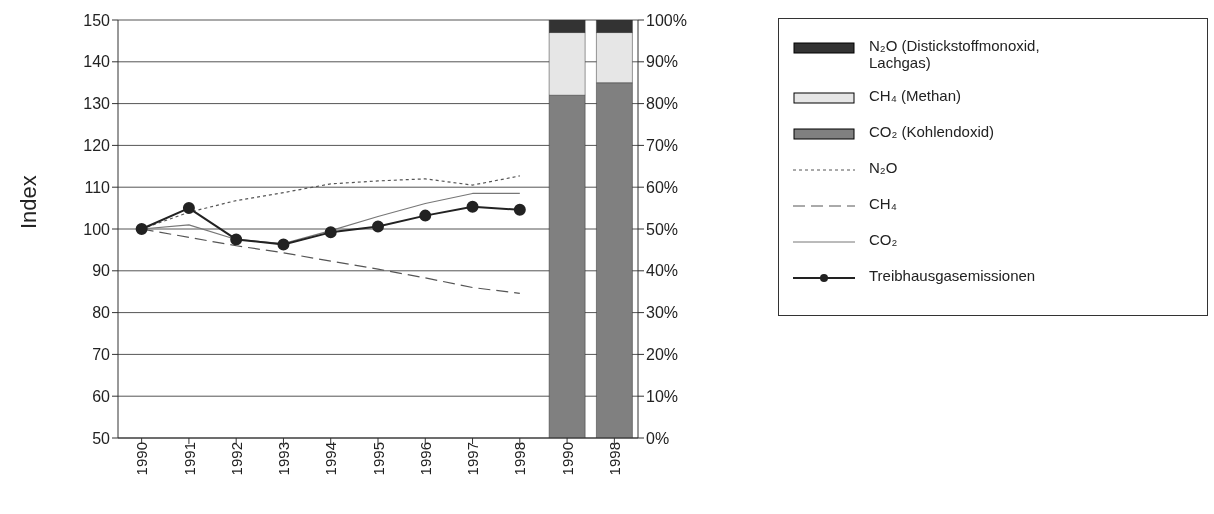  What do you see at coordinates (666, 20) in the screenshot?
I see `y2-tick-label: 100%` at bounding box center [666, 20].